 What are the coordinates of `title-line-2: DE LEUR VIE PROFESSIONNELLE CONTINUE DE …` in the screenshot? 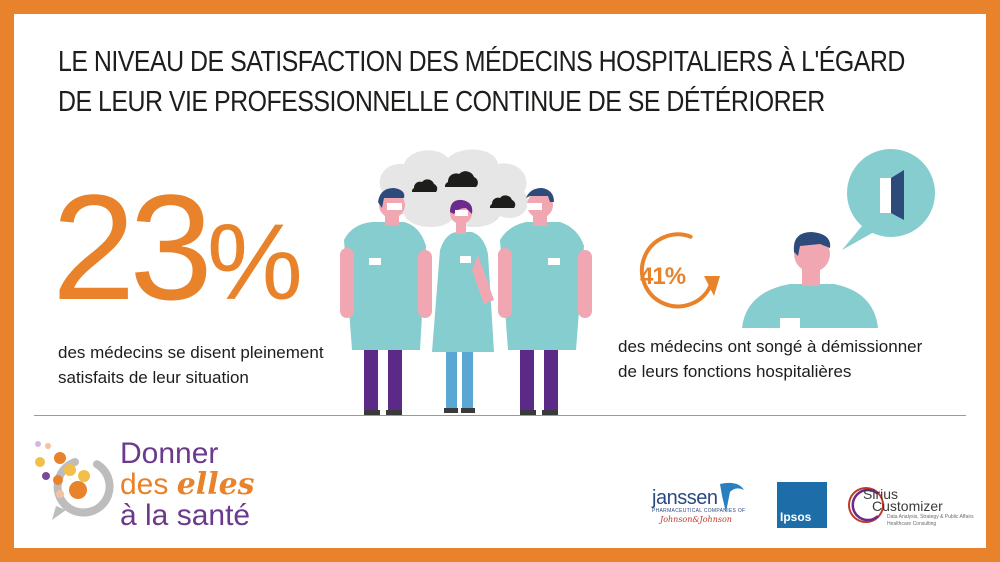 It's located at (441, 102).